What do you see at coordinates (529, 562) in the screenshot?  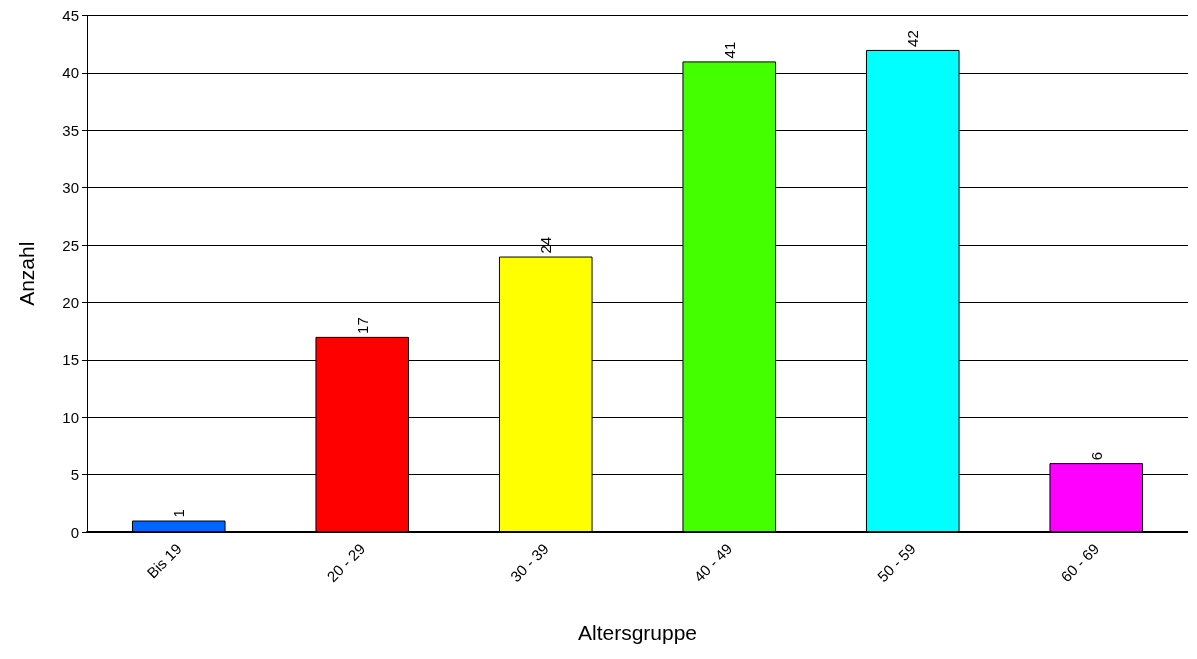 I see `x-tick-label: 30 - 39` at bounding box center [529, 562].